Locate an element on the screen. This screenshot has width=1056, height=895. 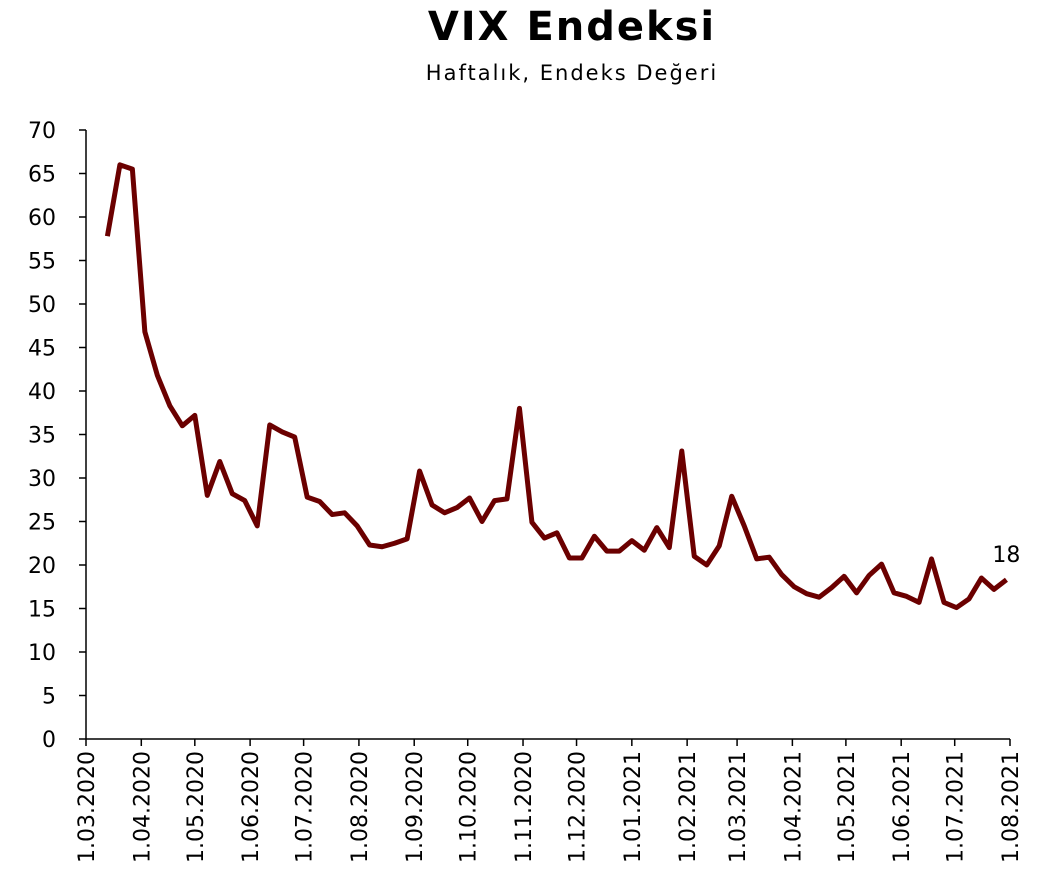
x-tick-label: 1.07.2021 is located at coordinates (956, 807).